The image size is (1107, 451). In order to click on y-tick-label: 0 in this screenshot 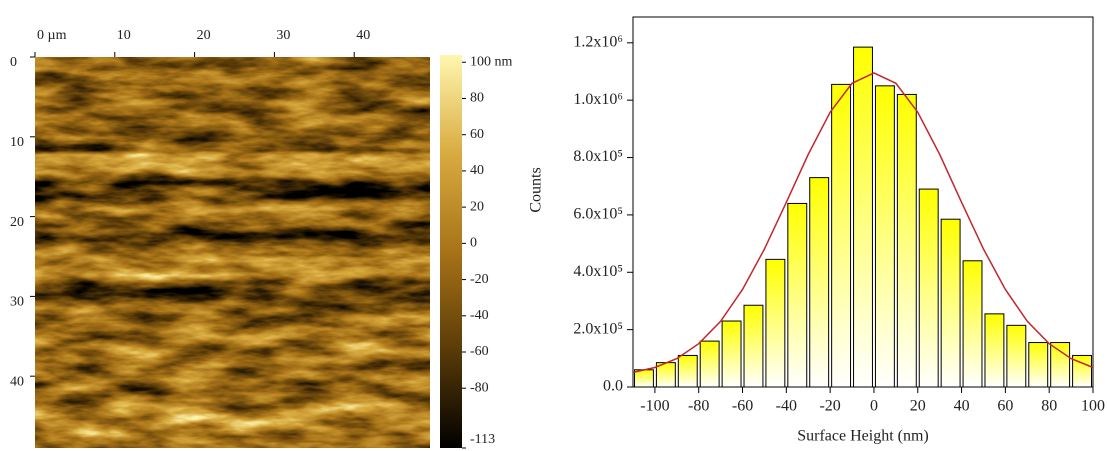, I will do `click(13, 62)`.